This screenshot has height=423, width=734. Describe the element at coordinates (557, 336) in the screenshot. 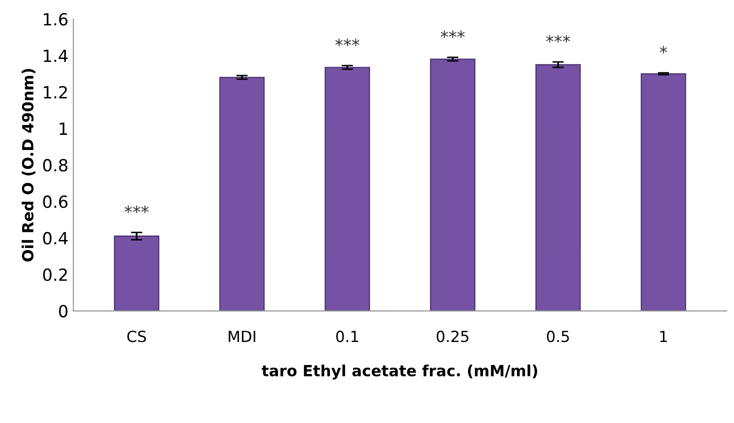

I see `x-tick-label: 0.5` at that location.